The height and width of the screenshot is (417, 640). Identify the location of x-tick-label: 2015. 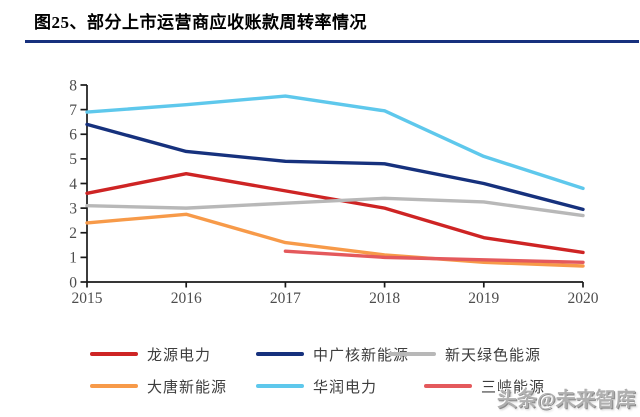
(87, 298).